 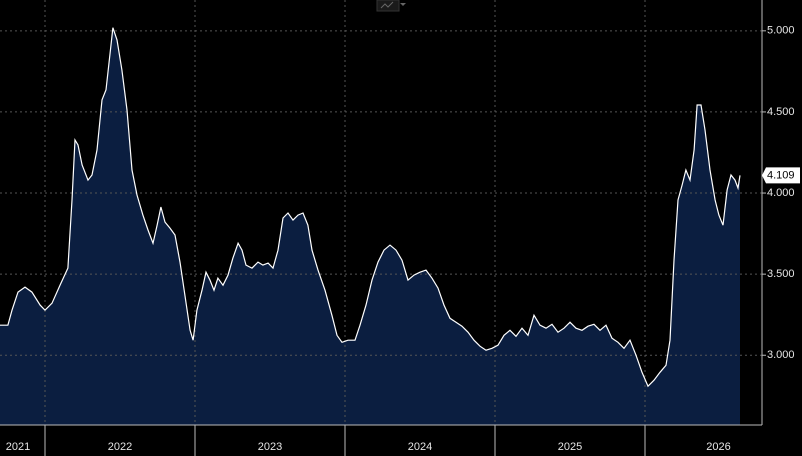 What do you see at coordinates (18, 447) in the screenshot?
I see `x-tick-label: 2021` at bounding box center [18, 447].